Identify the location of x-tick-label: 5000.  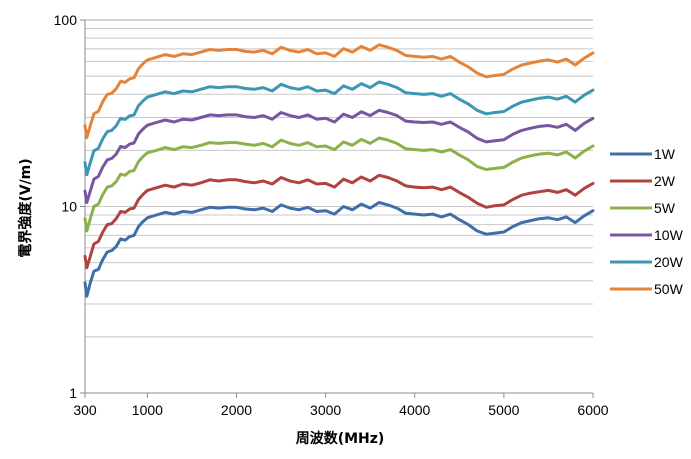
(503, 410).